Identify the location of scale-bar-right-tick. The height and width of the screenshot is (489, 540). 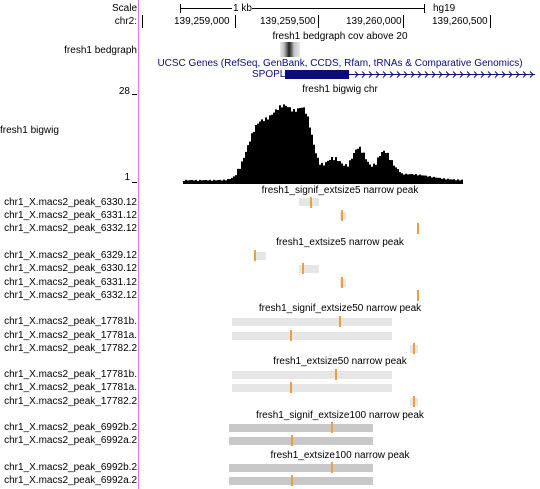
(424, 8).